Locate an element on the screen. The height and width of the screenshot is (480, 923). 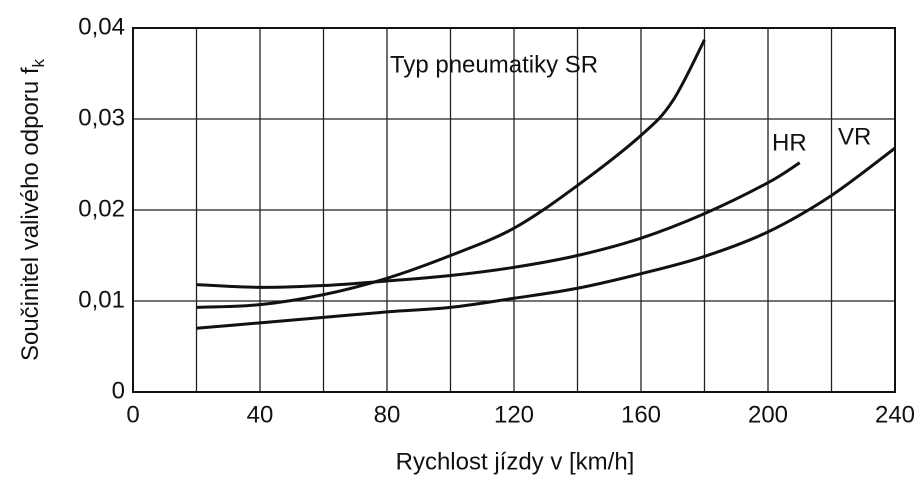
x-tick-label: 0 is located at coordinates (132, 414).